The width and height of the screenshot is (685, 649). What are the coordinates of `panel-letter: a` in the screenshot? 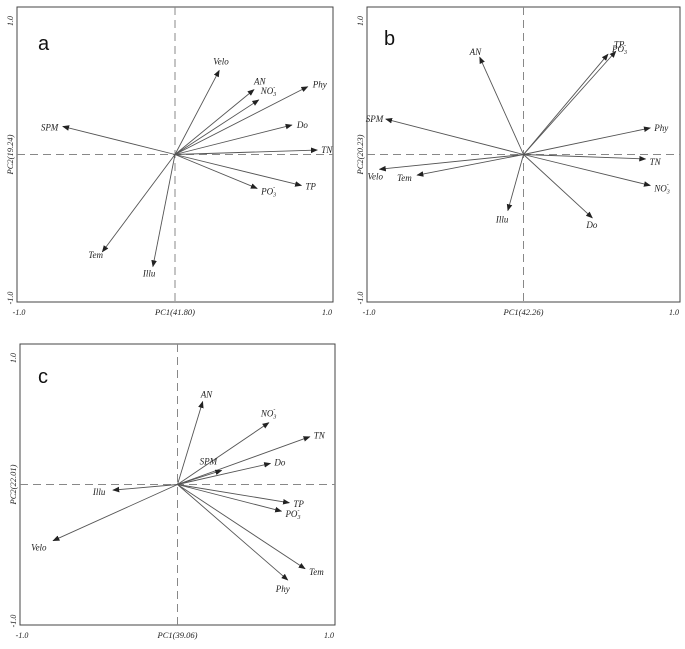 It's located at (44, 44).